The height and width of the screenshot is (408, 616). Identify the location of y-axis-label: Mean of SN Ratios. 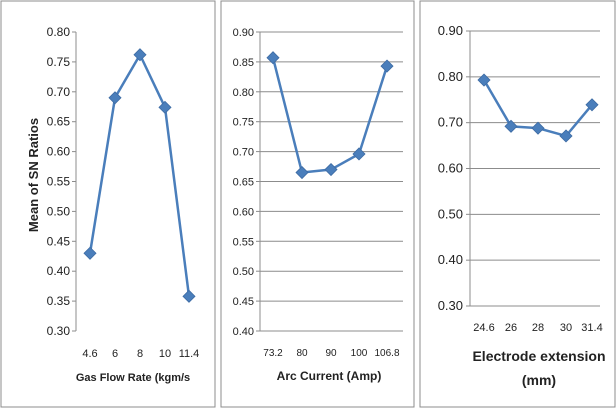
(33, 175).